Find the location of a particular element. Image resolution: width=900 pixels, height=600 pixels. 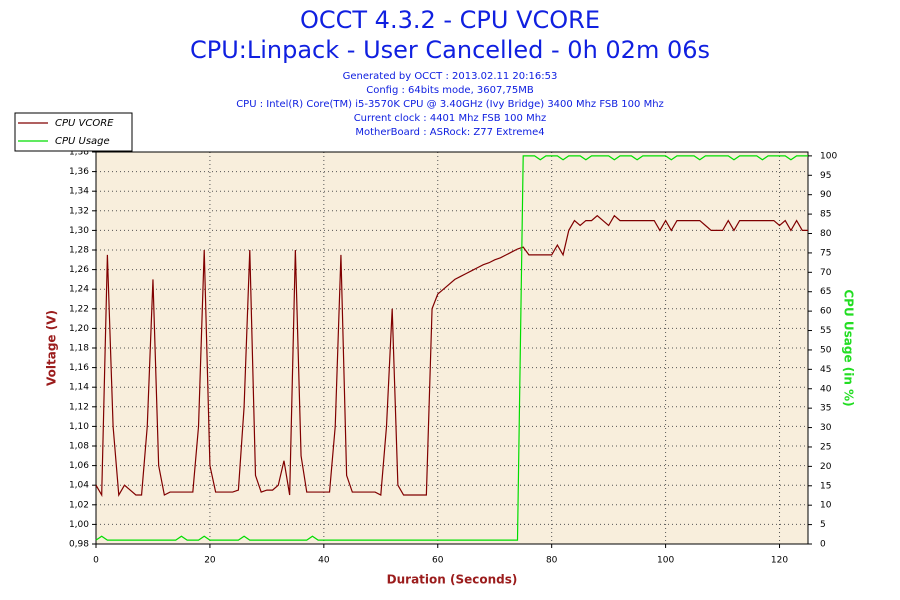

y-tick-label: 0,98 is located at coordinates (79, 545).